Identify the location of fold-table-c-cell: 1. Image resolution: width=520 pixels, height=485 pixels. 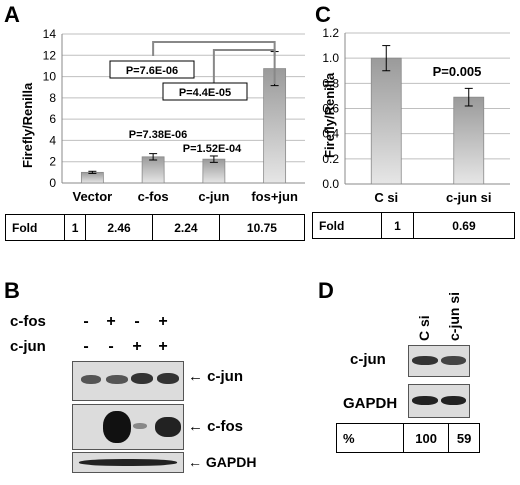
(397, 225).